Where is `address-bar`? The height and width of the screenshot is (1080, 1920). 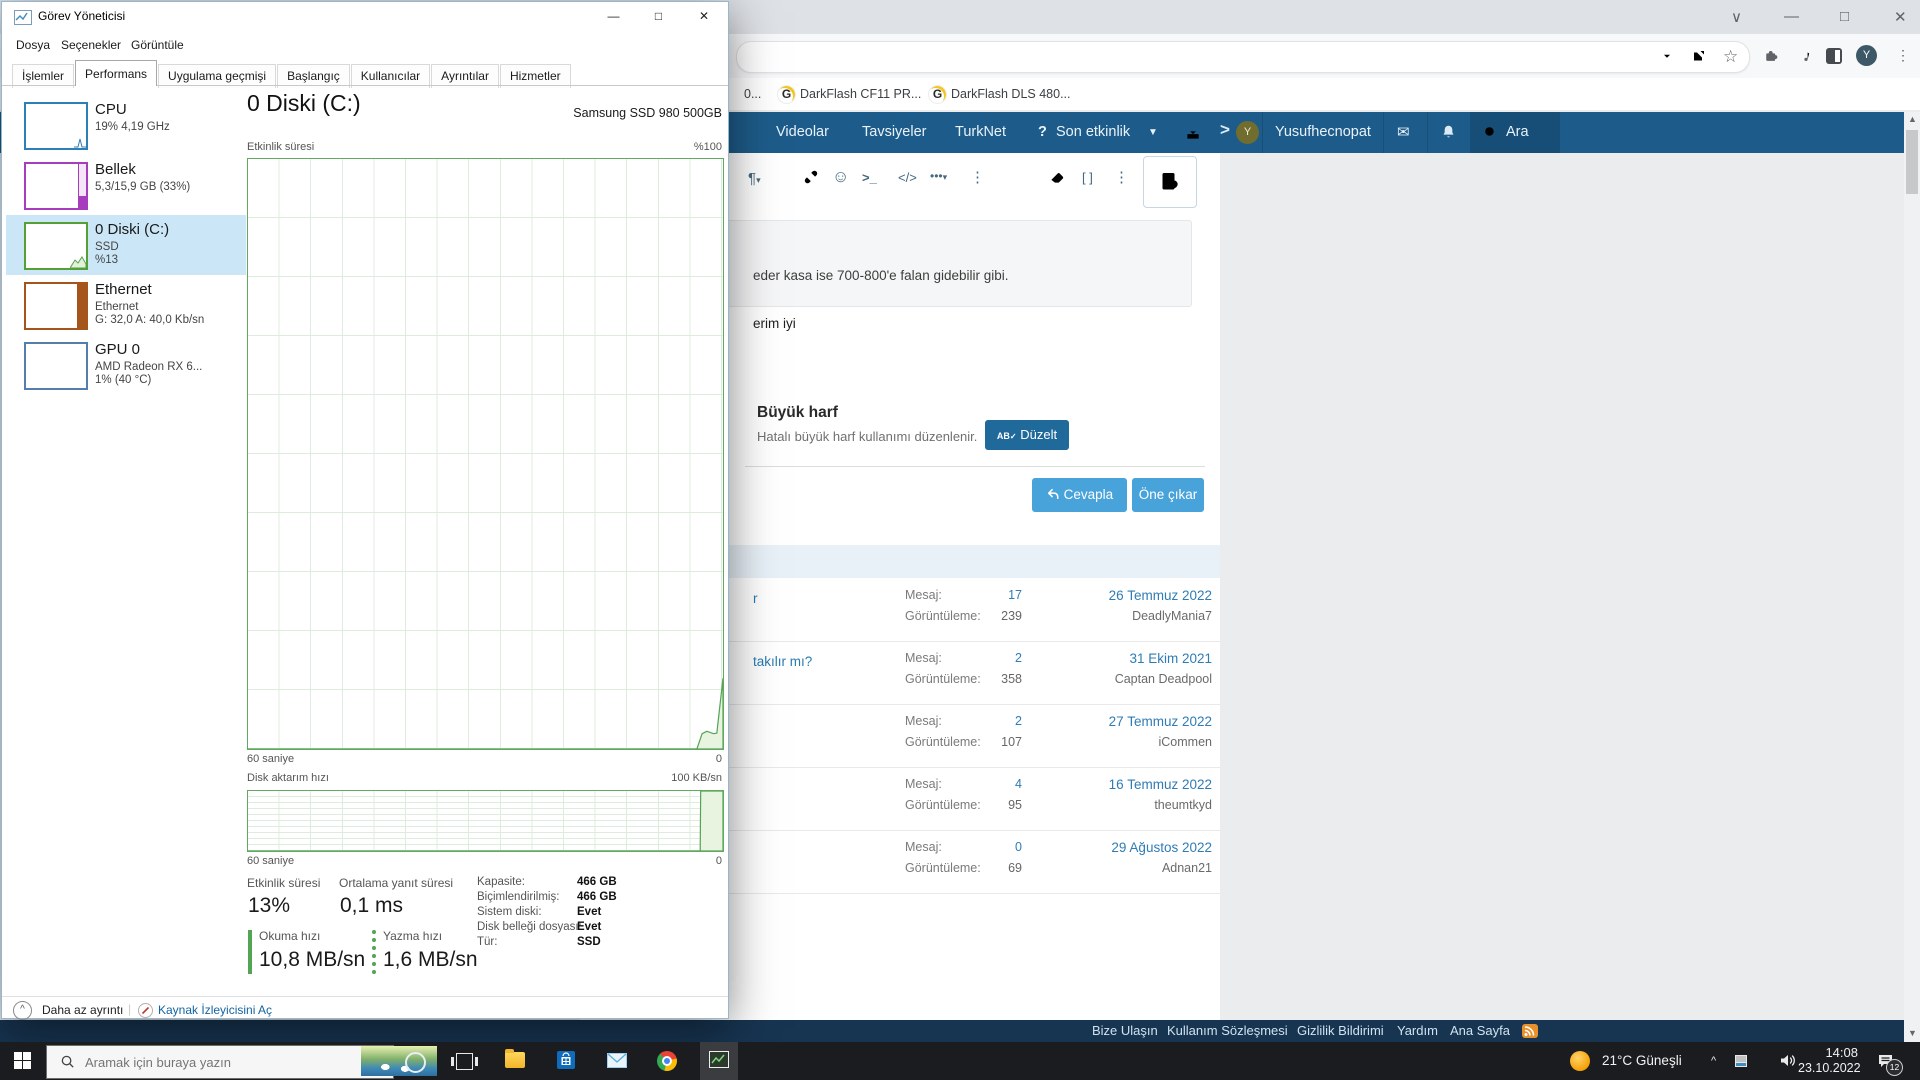
address-bar is located at coordinates (1243, 57).